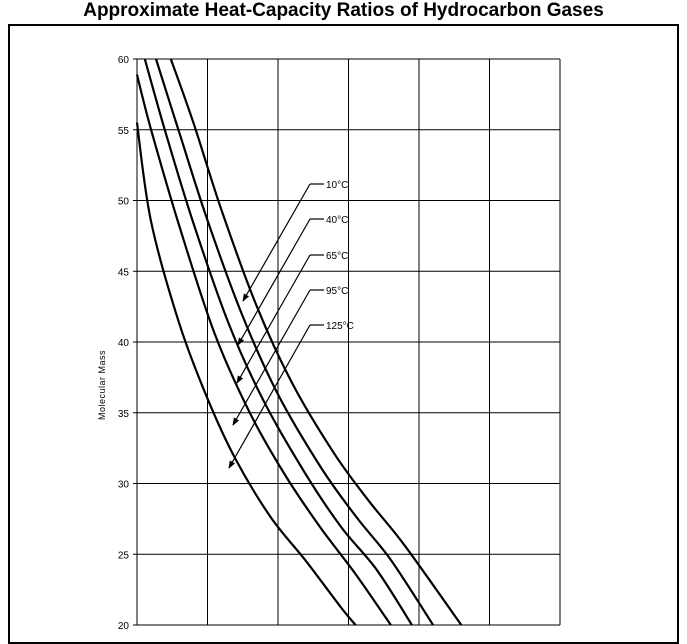 This screenshot has height=644, width=687. I want to click on y-tick-label-4: 40, so click(124, 343).